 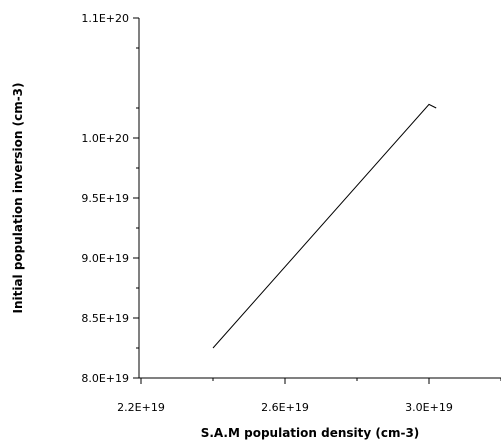 What do you see at coordinates (105, 138) in the screenshot?
I see `y-tick-label: 1.0E+20` at bounding box center [105, 138].